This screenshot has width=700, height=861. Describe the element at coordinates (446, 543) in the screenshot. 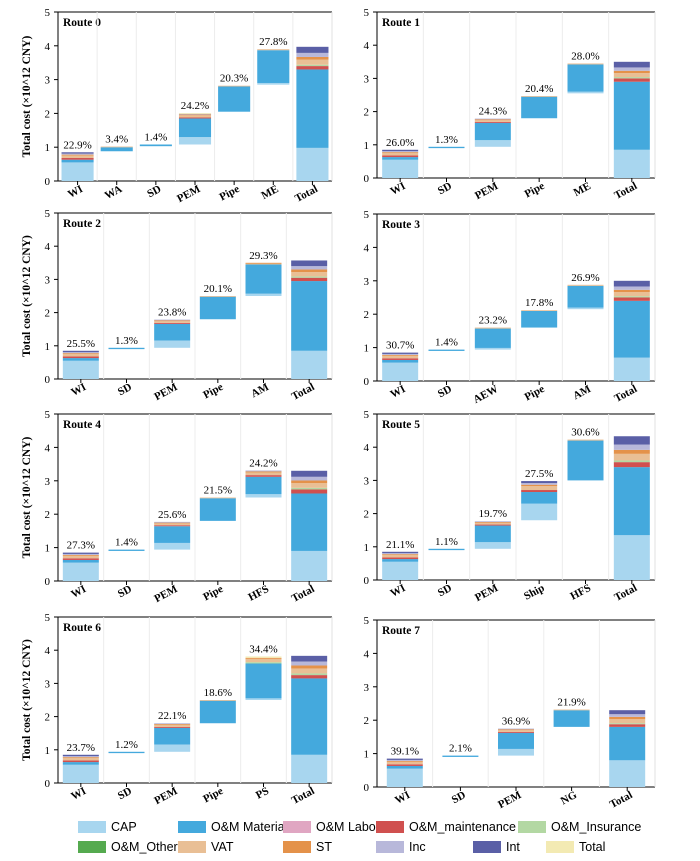

I see `bar-SD: 1.1%` at that location.